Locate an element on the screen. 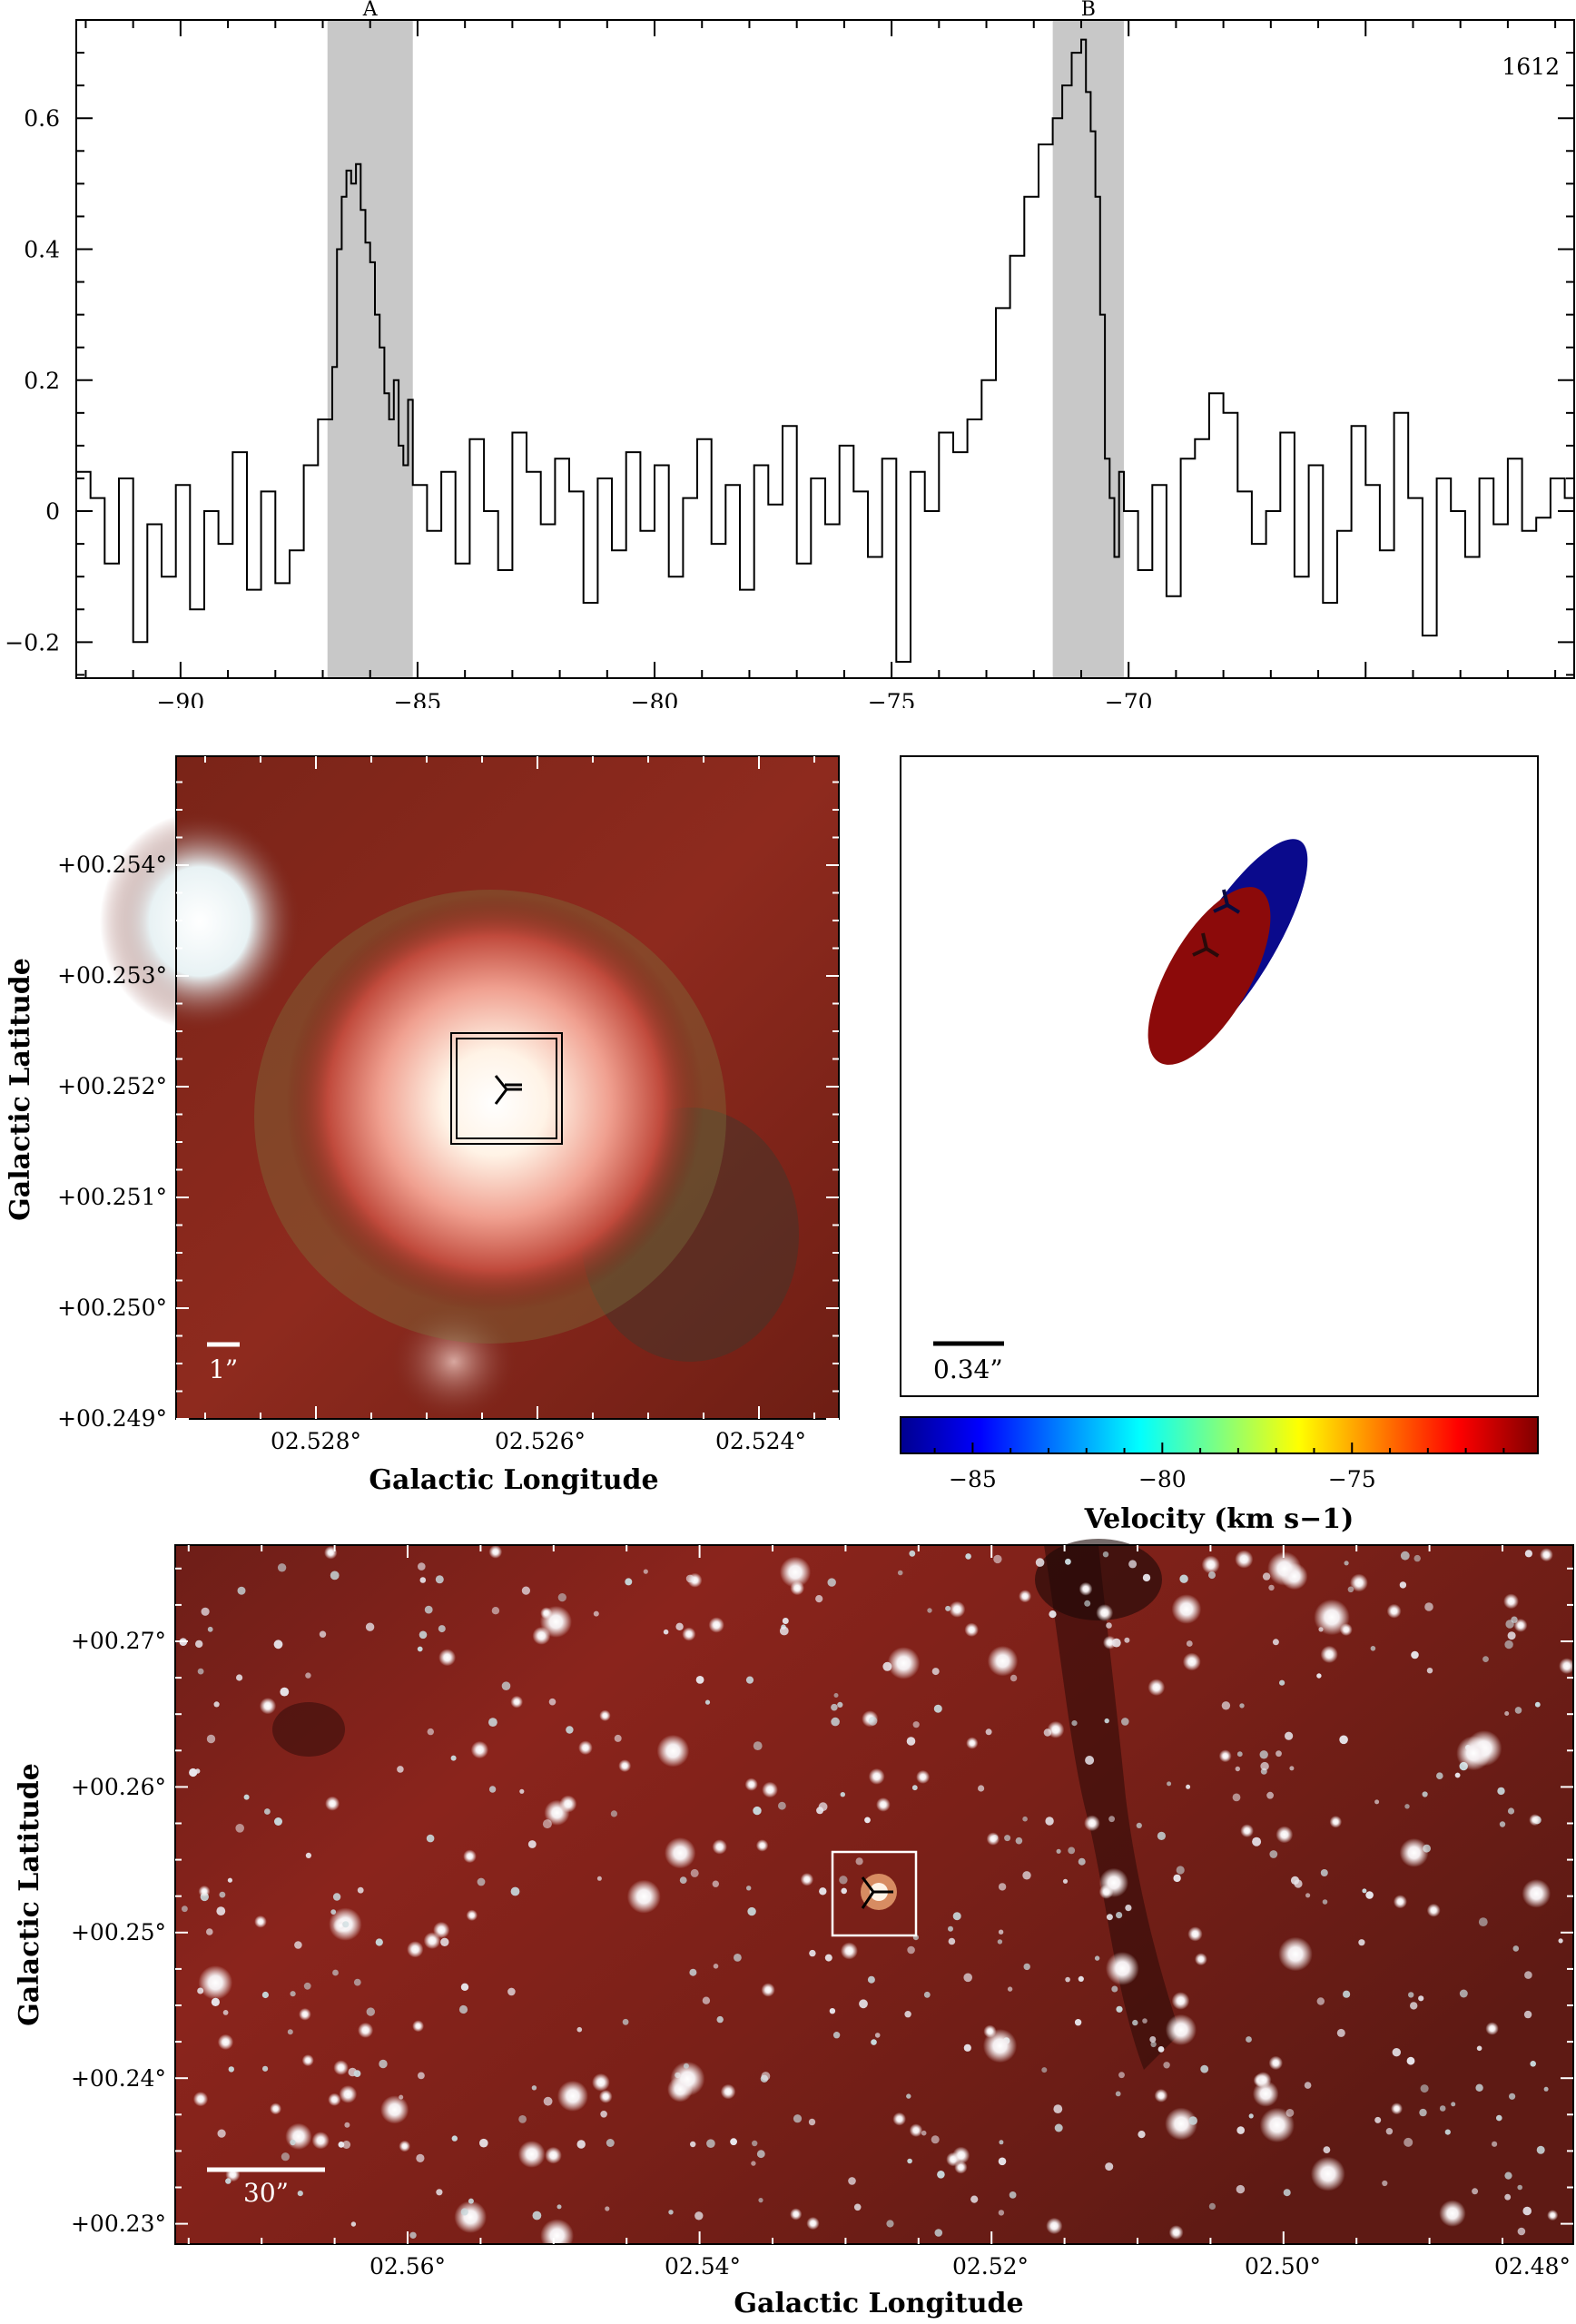 This screenshot has width=1576, height=2324. maser-marker-icon is located at coordinates (877, 1892).